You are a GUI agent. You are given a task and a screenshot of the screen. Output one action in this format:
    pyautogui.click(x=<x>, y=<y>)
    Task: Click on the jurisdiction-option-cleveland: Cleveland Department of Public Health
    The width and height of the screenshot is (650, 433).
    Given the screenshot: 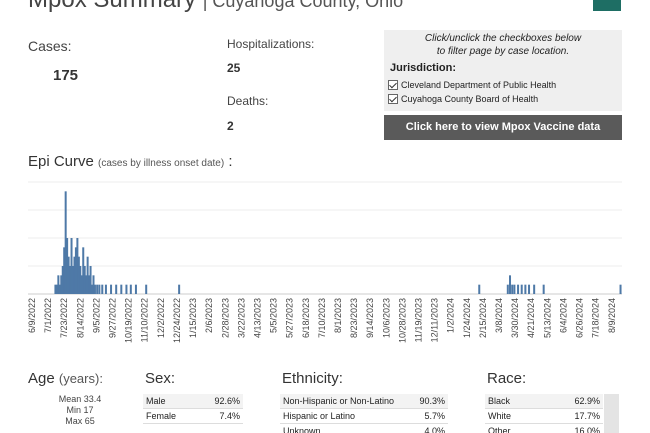 What is the action you would take?
    pyautogui.click(x=472, y=85)
    